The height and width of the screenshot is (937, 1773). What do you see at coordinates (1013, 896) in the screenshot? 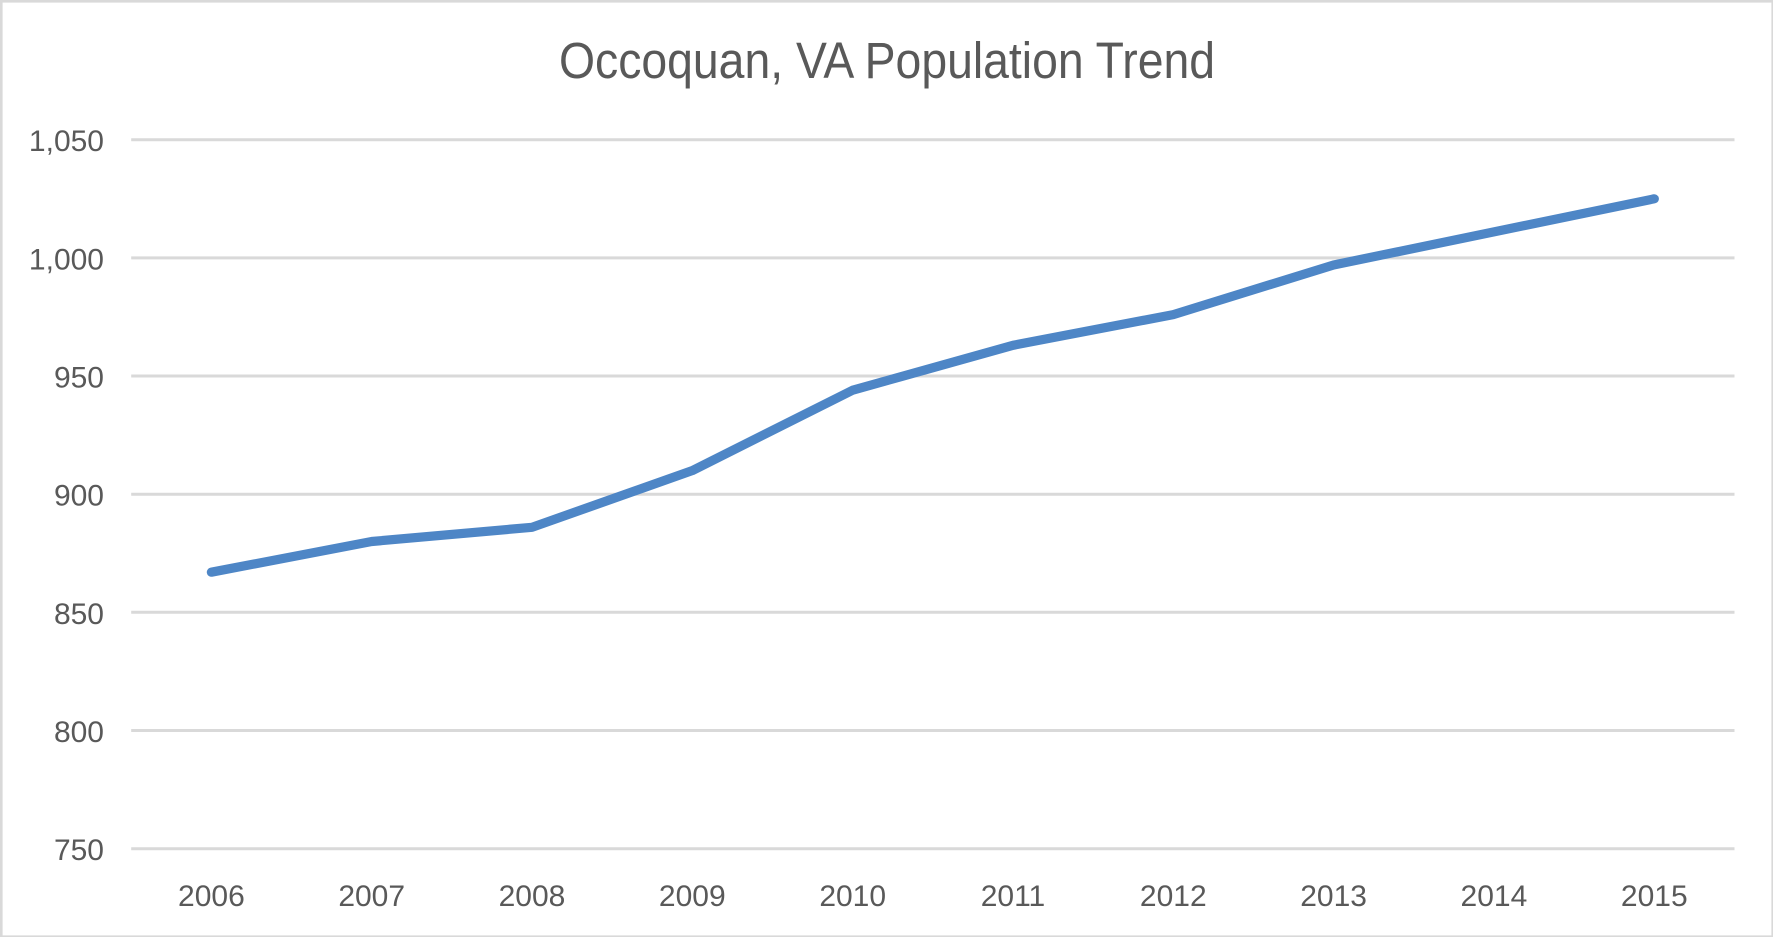
I see `svg-text: 2011` at bounding box center [1013, 896].